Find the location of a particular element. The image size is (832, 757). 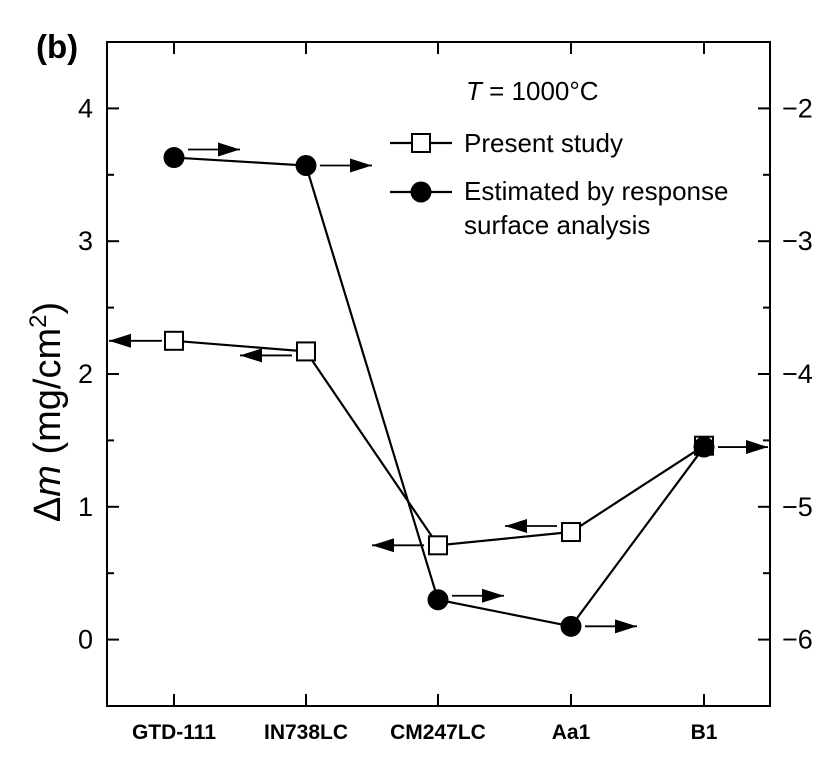

right-y-axis: −2 −3 −4 −5 −6 is located at coordinates (785, 374).